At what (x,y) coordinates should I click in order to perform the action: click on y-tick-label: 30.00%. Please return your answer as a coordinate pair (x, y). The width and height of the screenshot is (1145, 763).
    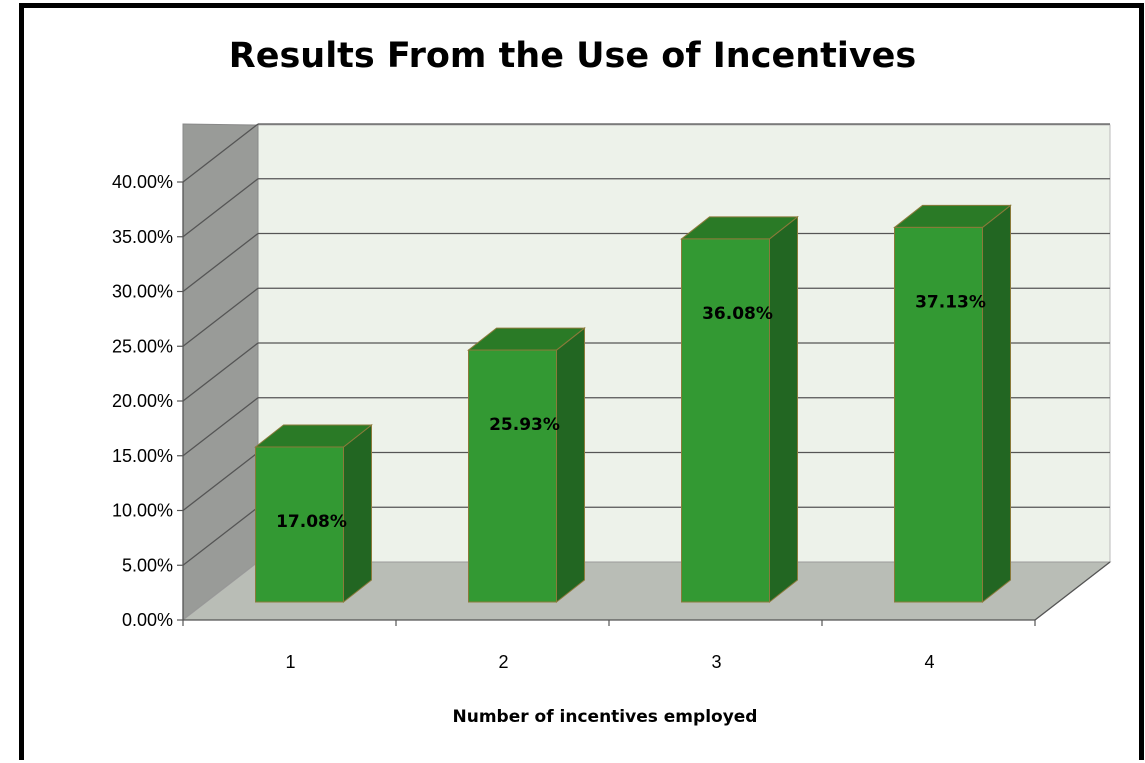
    Looking at the image, I should click on (142, 292).